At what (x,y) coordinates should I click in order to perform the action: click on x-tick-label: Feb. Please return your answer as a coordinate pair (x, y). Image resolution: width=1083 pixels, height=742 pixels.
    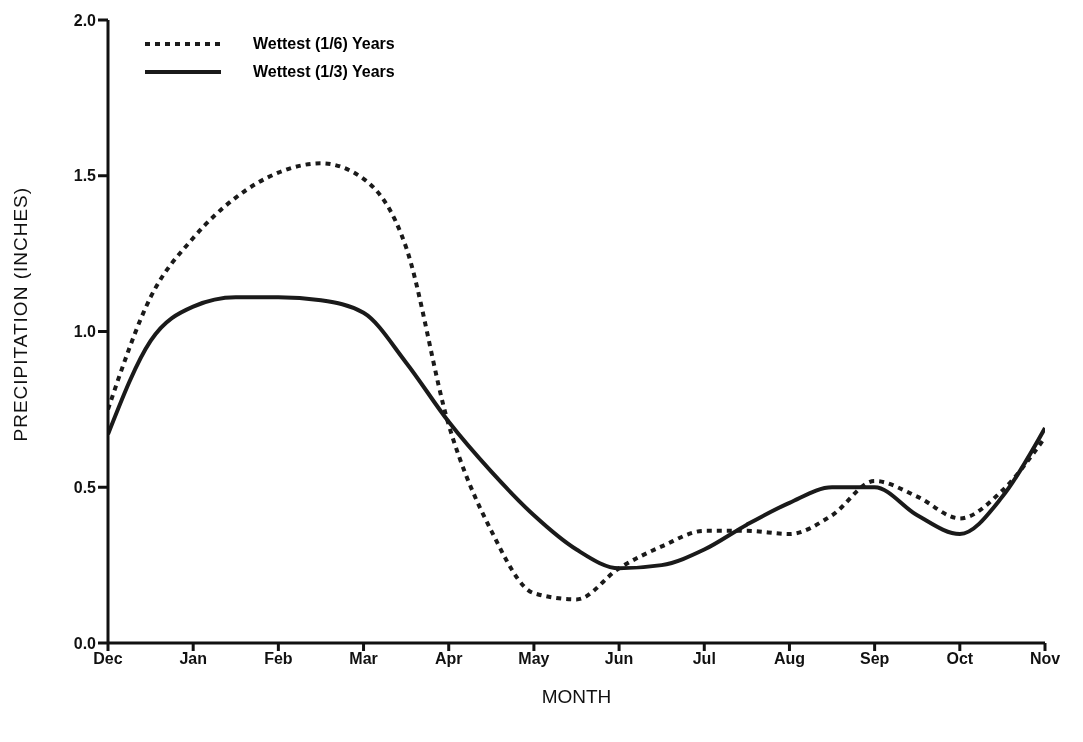
    Looking at the image, I should click on (278, 659).